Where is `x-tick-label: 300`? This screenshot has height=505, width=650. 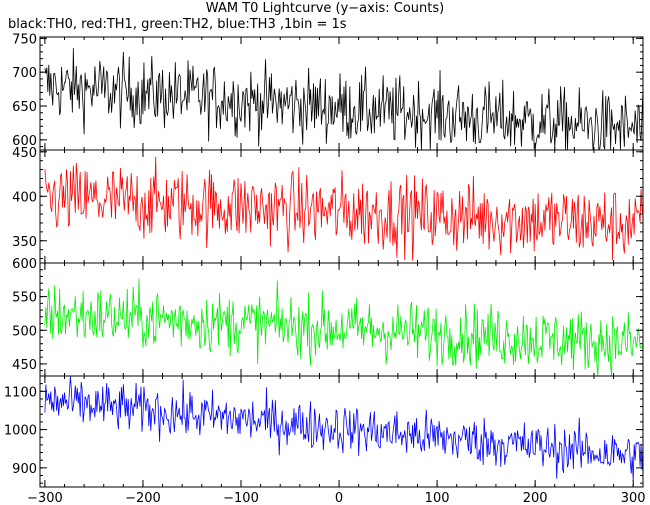 x-tick-label: 300 is located at coordinates (633, 498).